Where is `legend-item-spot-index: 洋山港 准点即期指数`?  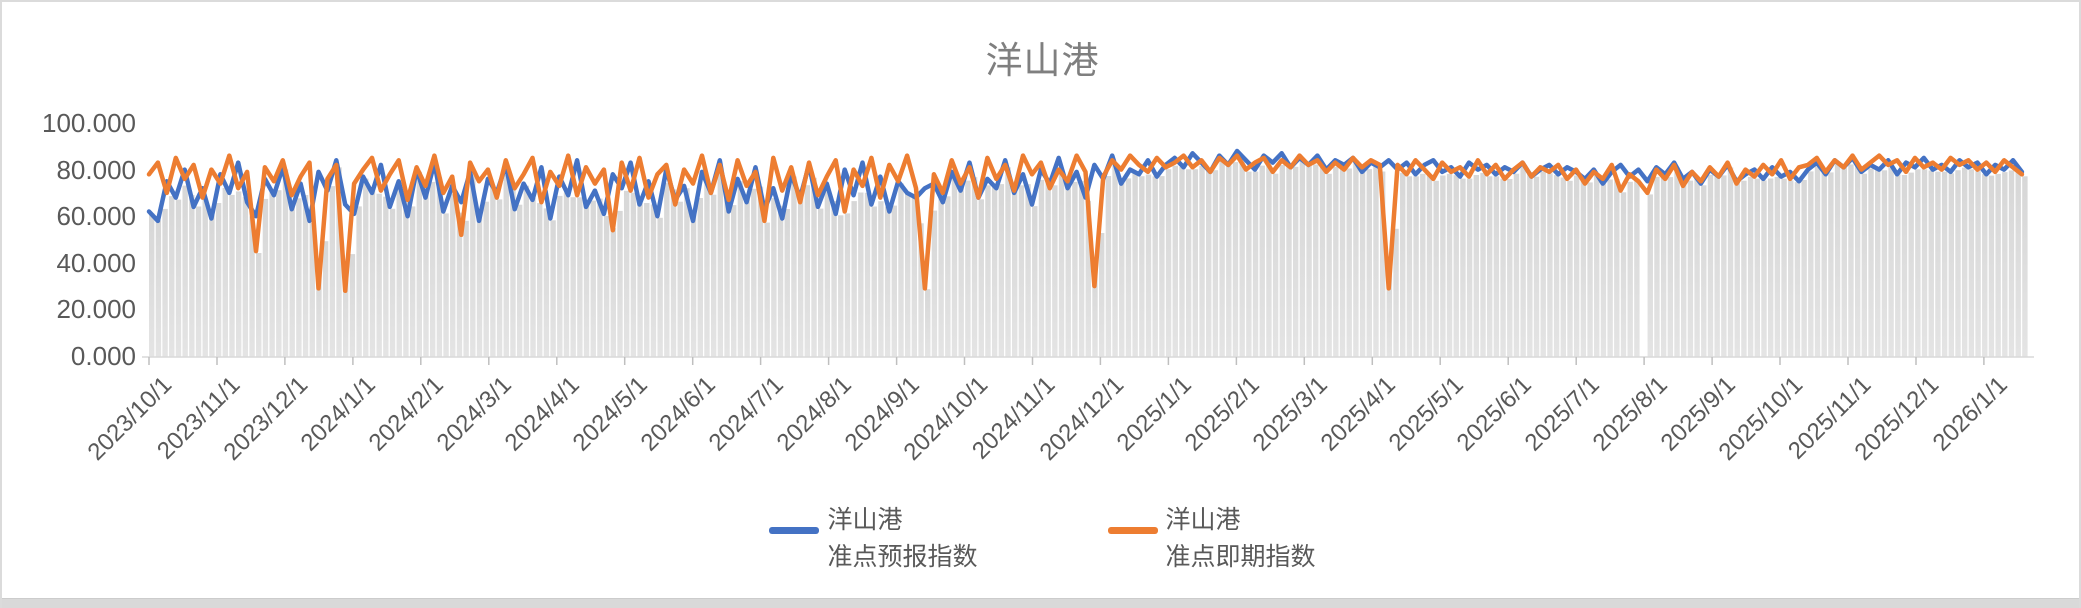
legend-item-spot-index: 洋山港 准点即期指数 is located at coordinates (1211, 539).